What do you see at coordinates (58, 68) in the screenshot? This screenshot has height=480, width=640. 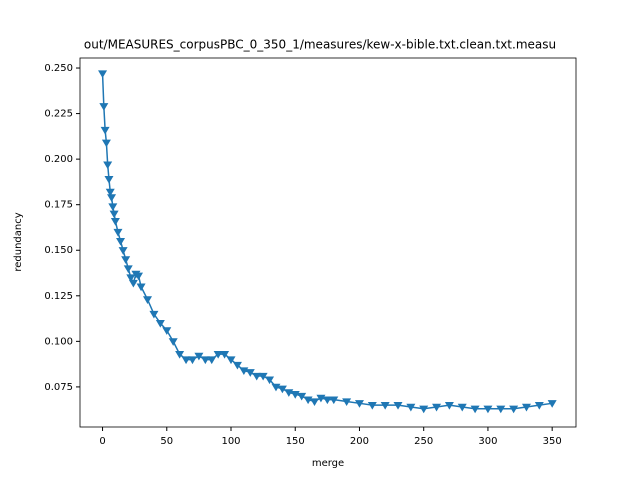 I see `y-tick-label: 0.250` at bounding box center [58, 68].